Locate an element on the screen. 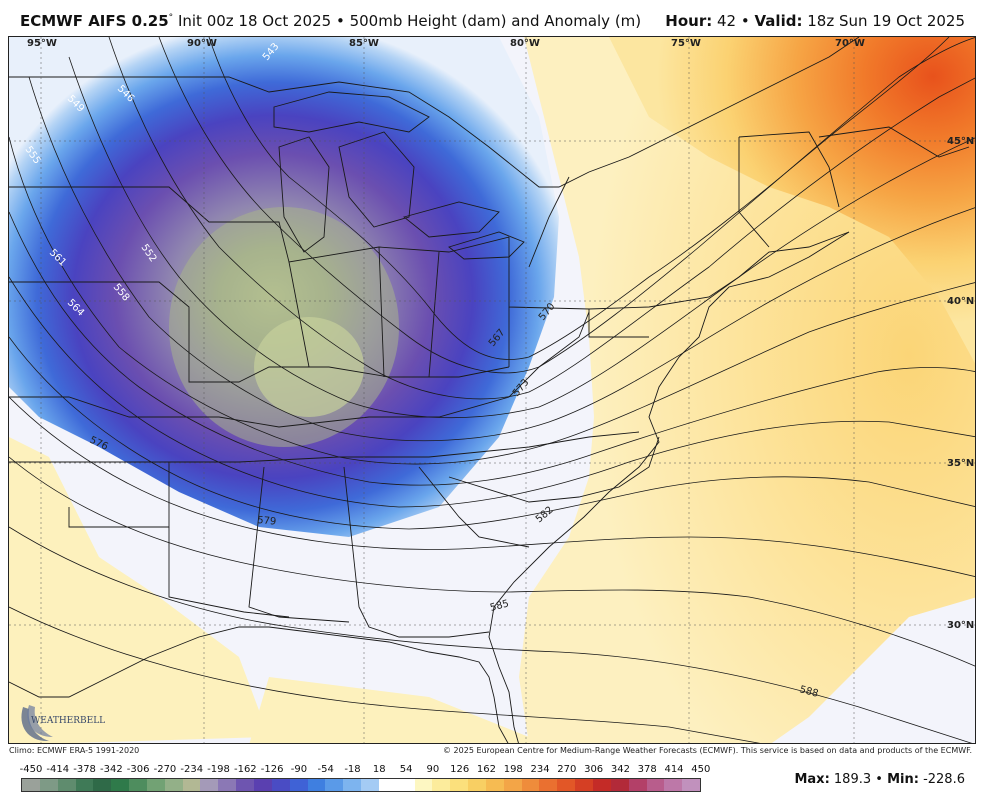 The width and height of the screenshot is (984, 808). hour-value: 42 is located at coordinates (727, 21).